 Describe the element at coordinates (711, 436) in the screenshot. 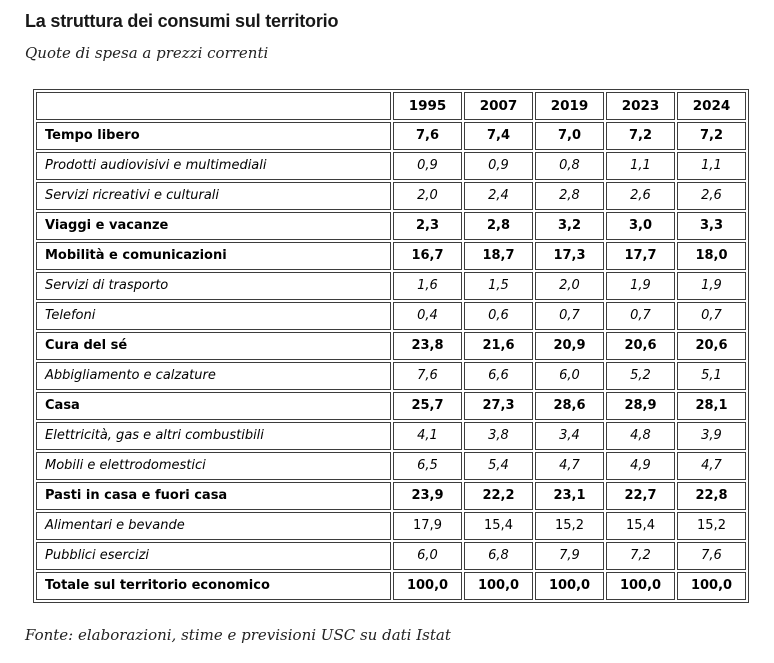

I see `value-cell: 3,9` at that location.